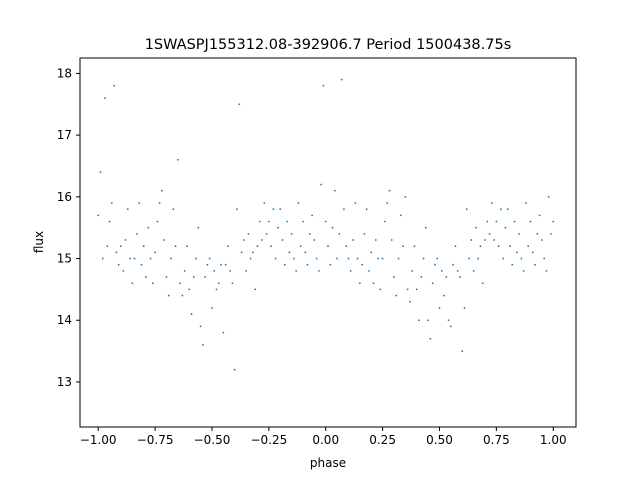 The height and width of the screenshot is (480, 640). What do you see at coordinates (553, 440) in the screenshot?
I see `x-tick-label: 1.00` at bounding box center [553, 440].